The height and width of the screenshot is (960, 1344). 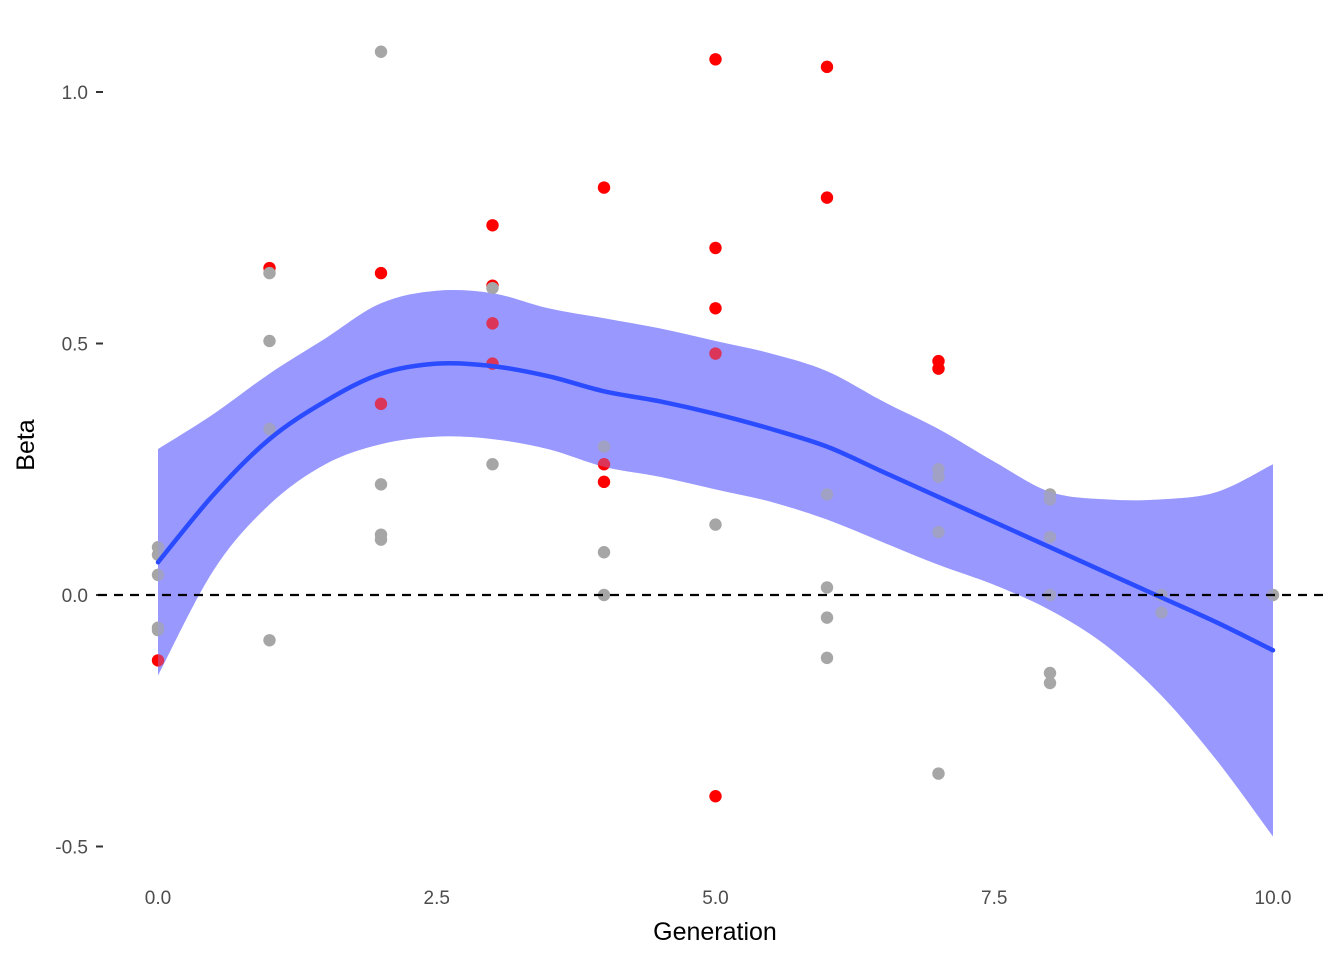 What do you see at coordinates (79, 471) in the screenshot?
I see `y-axis: -0.5 0.0 0.5 1.0` at bounding box center [79, 471].